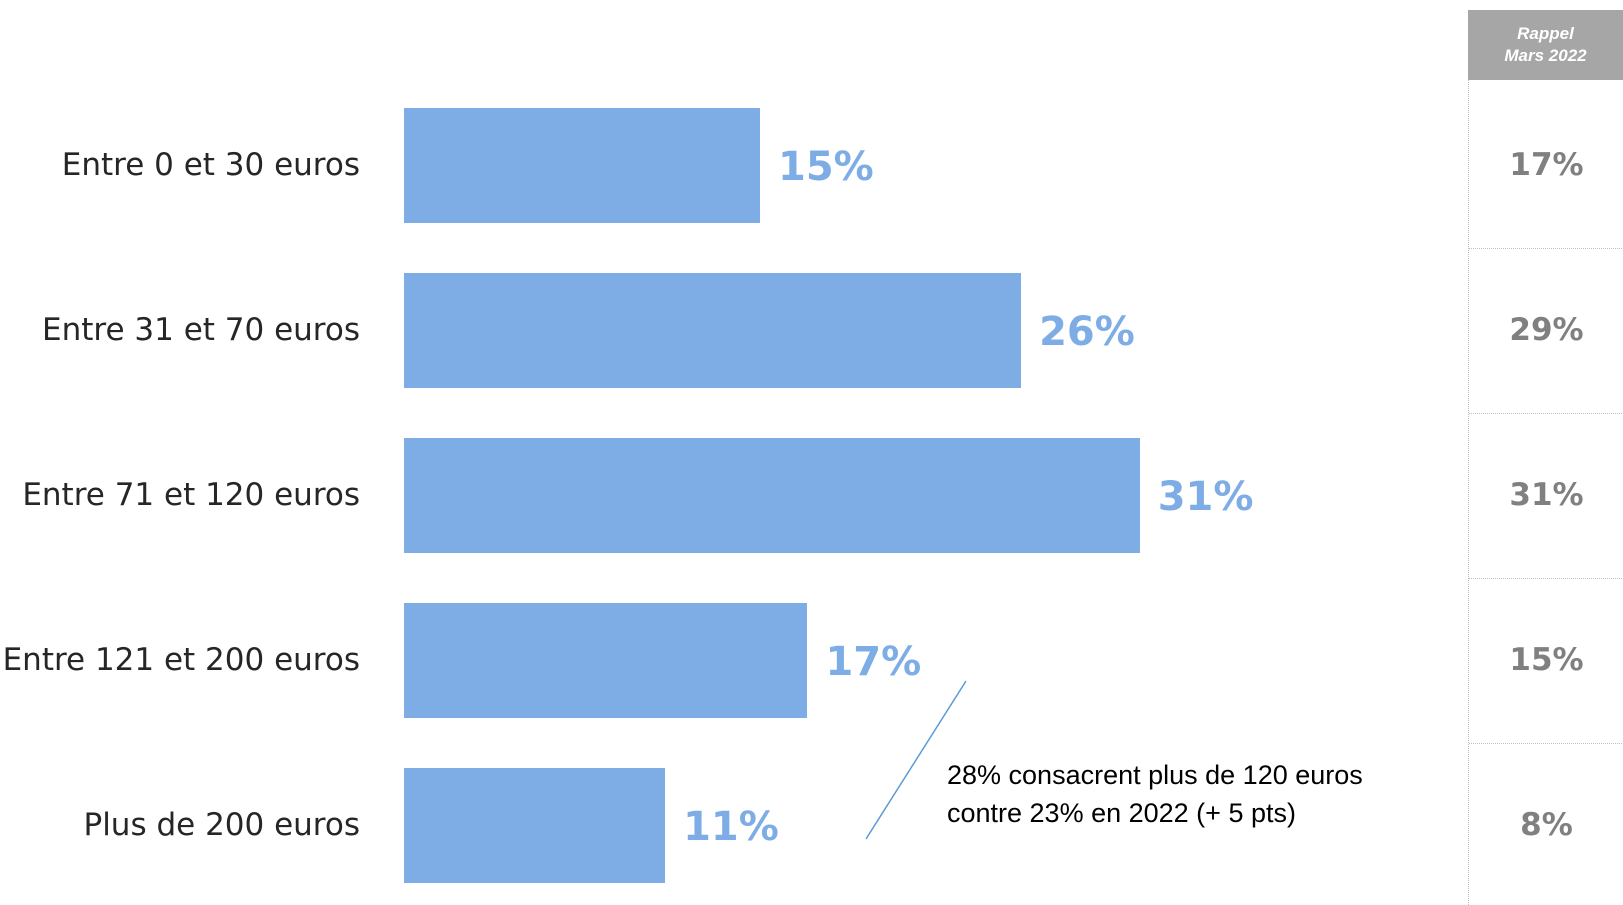 The width and height of the screenshot is (1623, 905). I want to click on value-label: 26%, so click(1087, 332).